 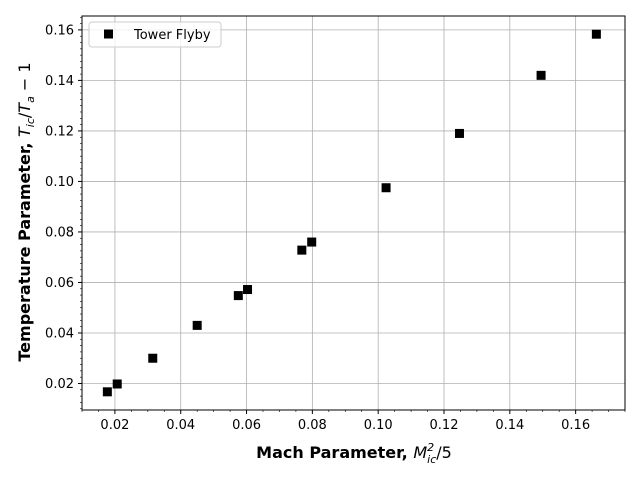 I want to click on y-tick-label-4: 0.10, so click(x=59, y=182).